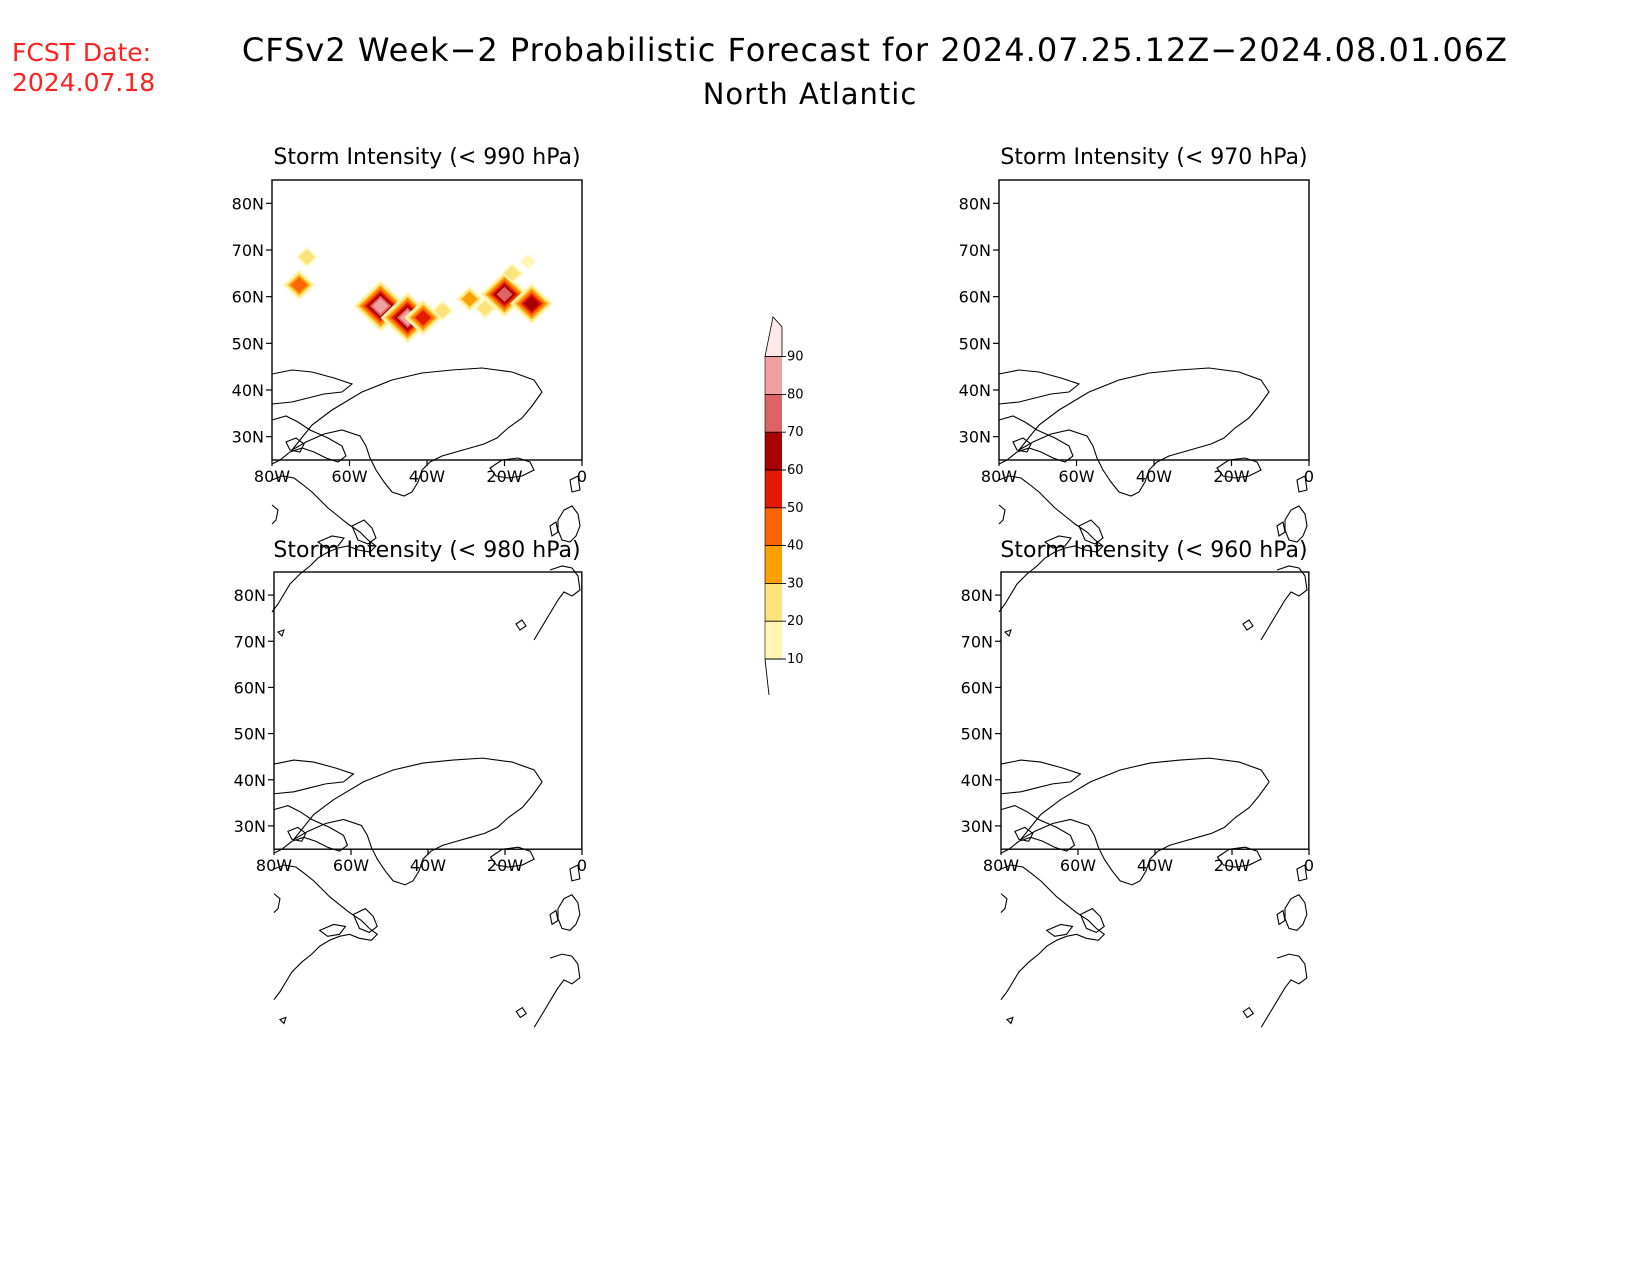  What do you see at coordinates (82, 52) in the screenshot?
I see `forecast-date-label: FCST Date:` at bounding box center [82, 52].